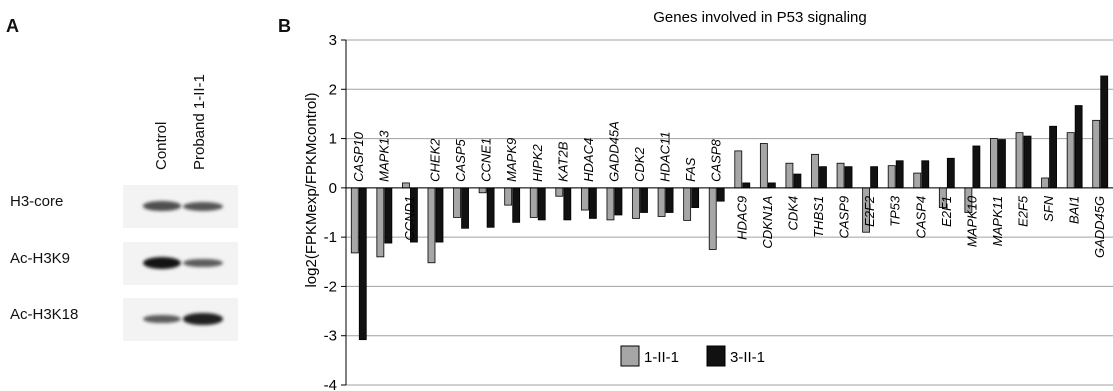  Describe the element at coordinates (818, 217) in the screenshot. I see `category-label-THBS1: THBS1` at that location.